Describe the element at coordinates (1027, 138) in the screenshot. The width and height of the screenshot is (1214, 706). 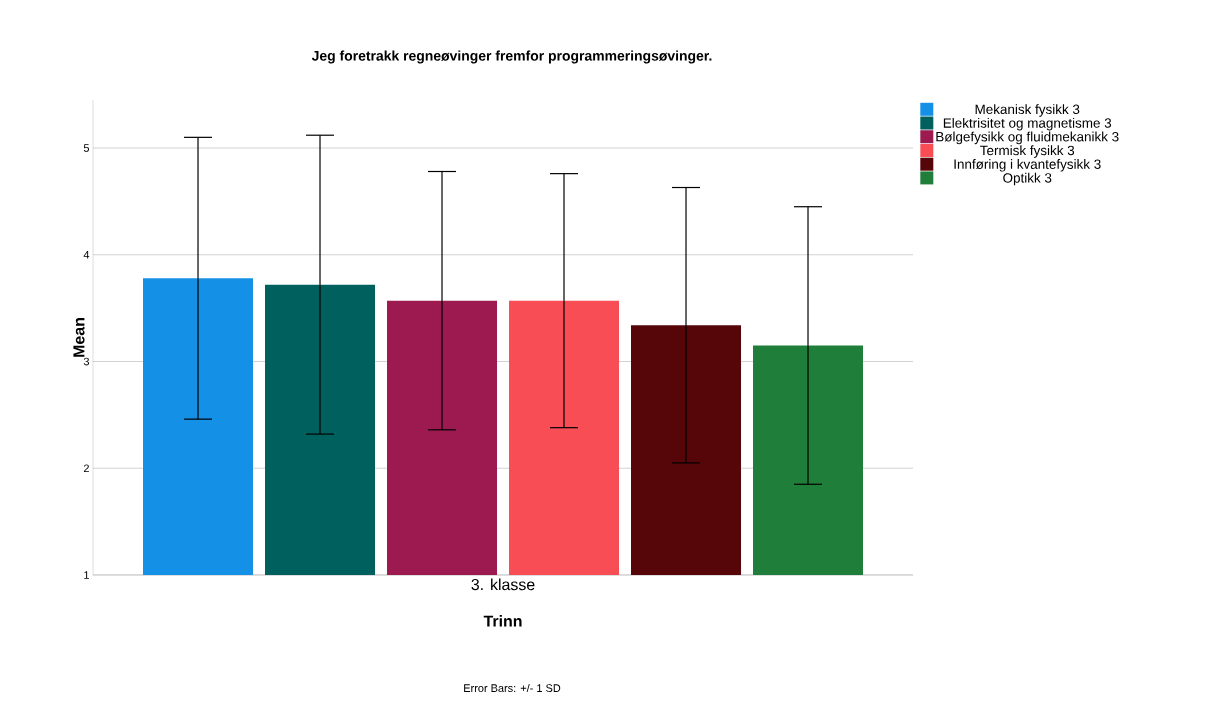
I see `legend-label: Bølgefysikk og fluidmekanikk 3` at that location.